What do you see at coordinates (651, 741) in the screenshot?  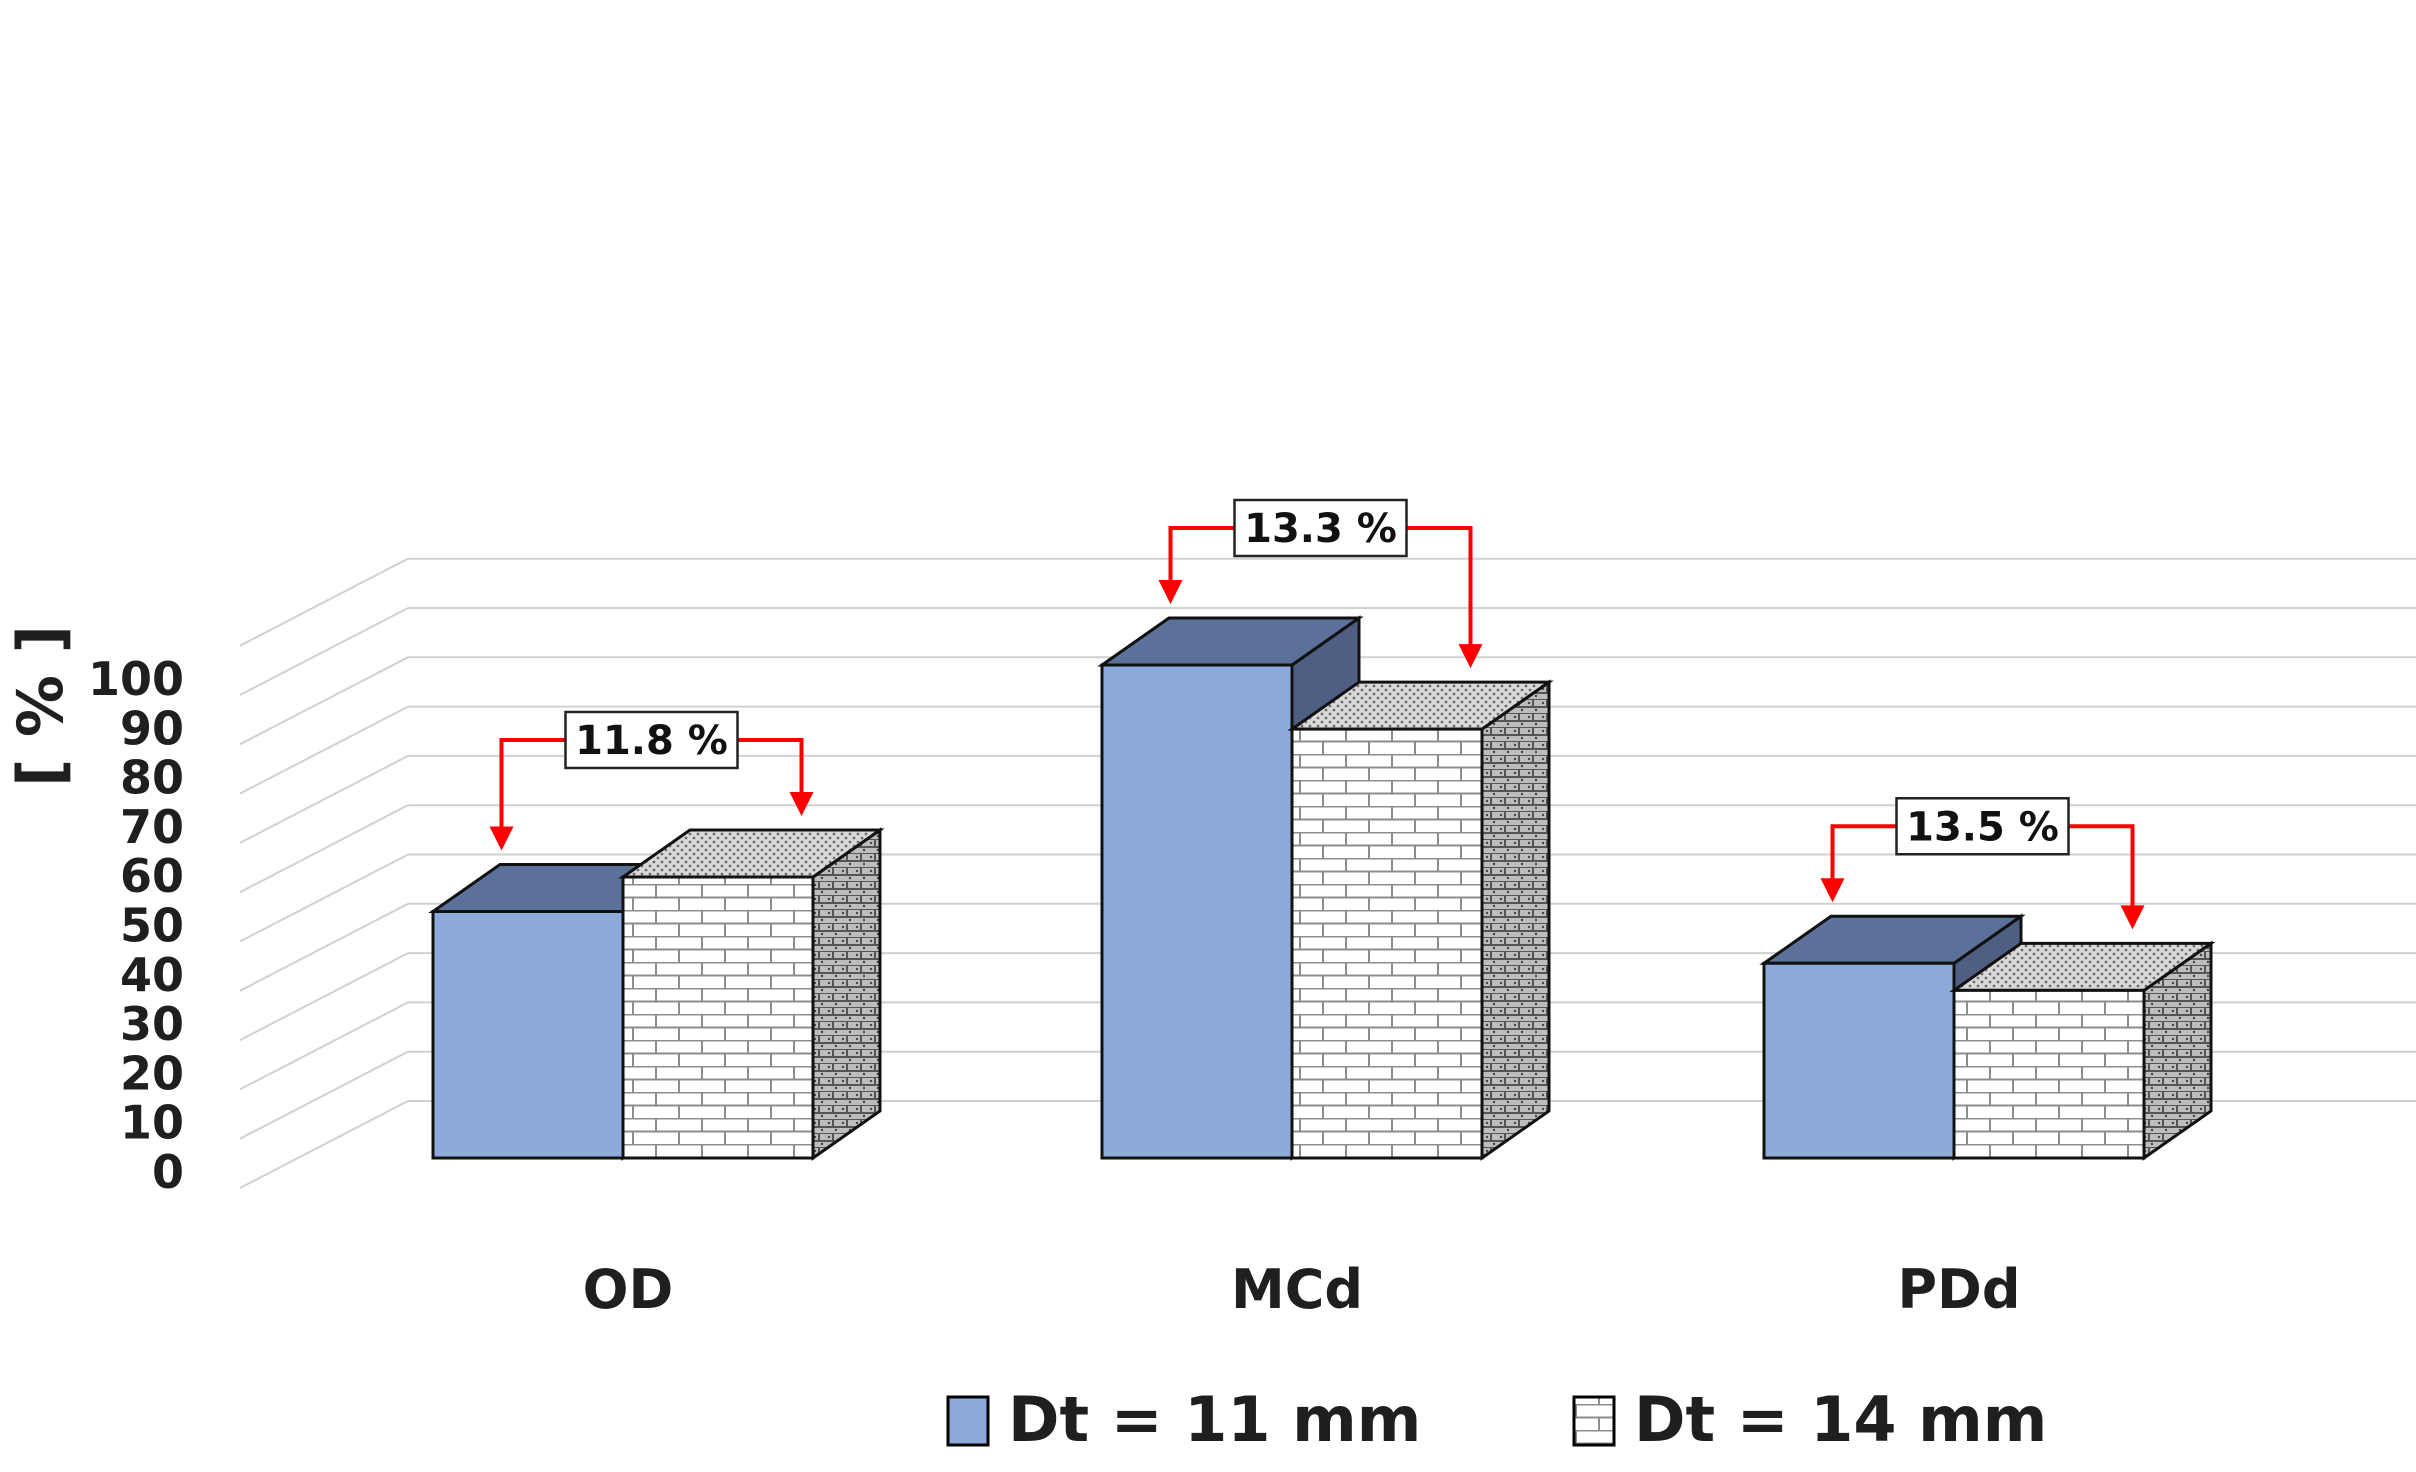 I see `annotation-label: 11.8 %` at bounding box center [651, 741].